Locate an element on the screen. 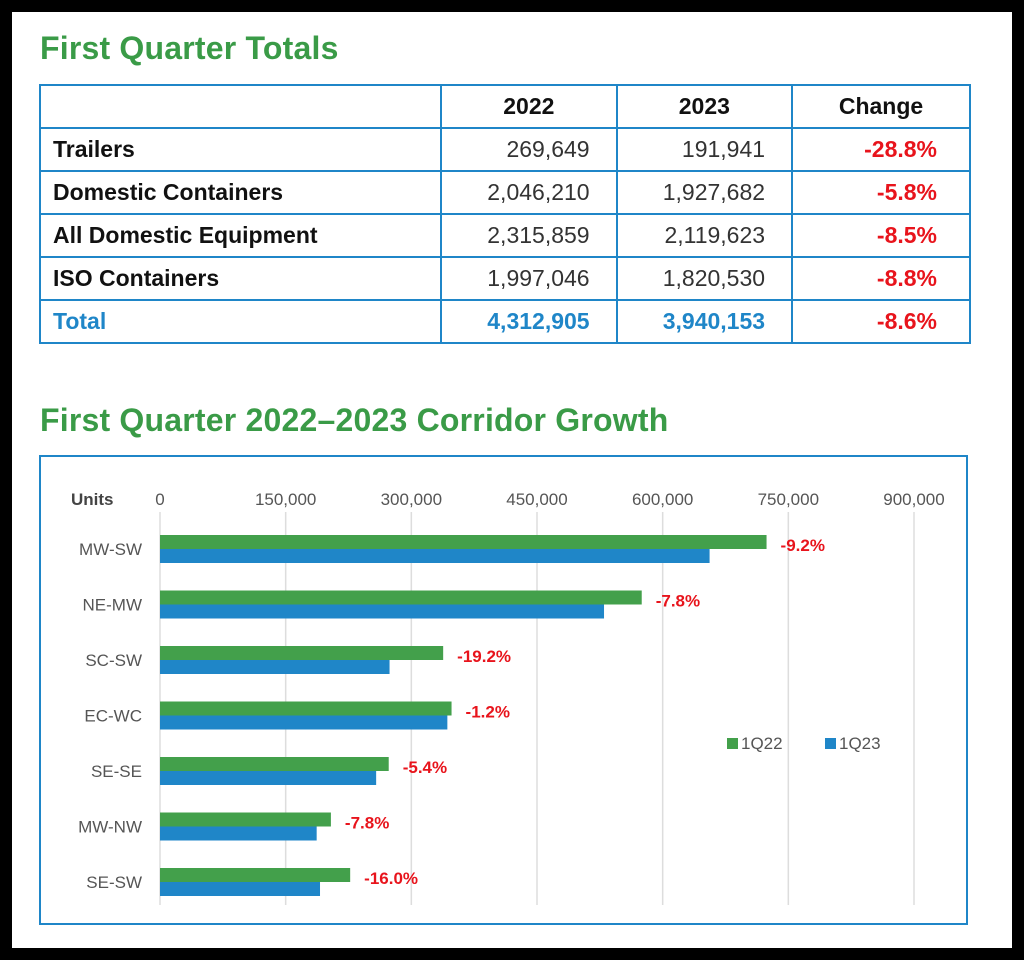  bar-1q23-mw-nw is located at coordinates (238, 833).